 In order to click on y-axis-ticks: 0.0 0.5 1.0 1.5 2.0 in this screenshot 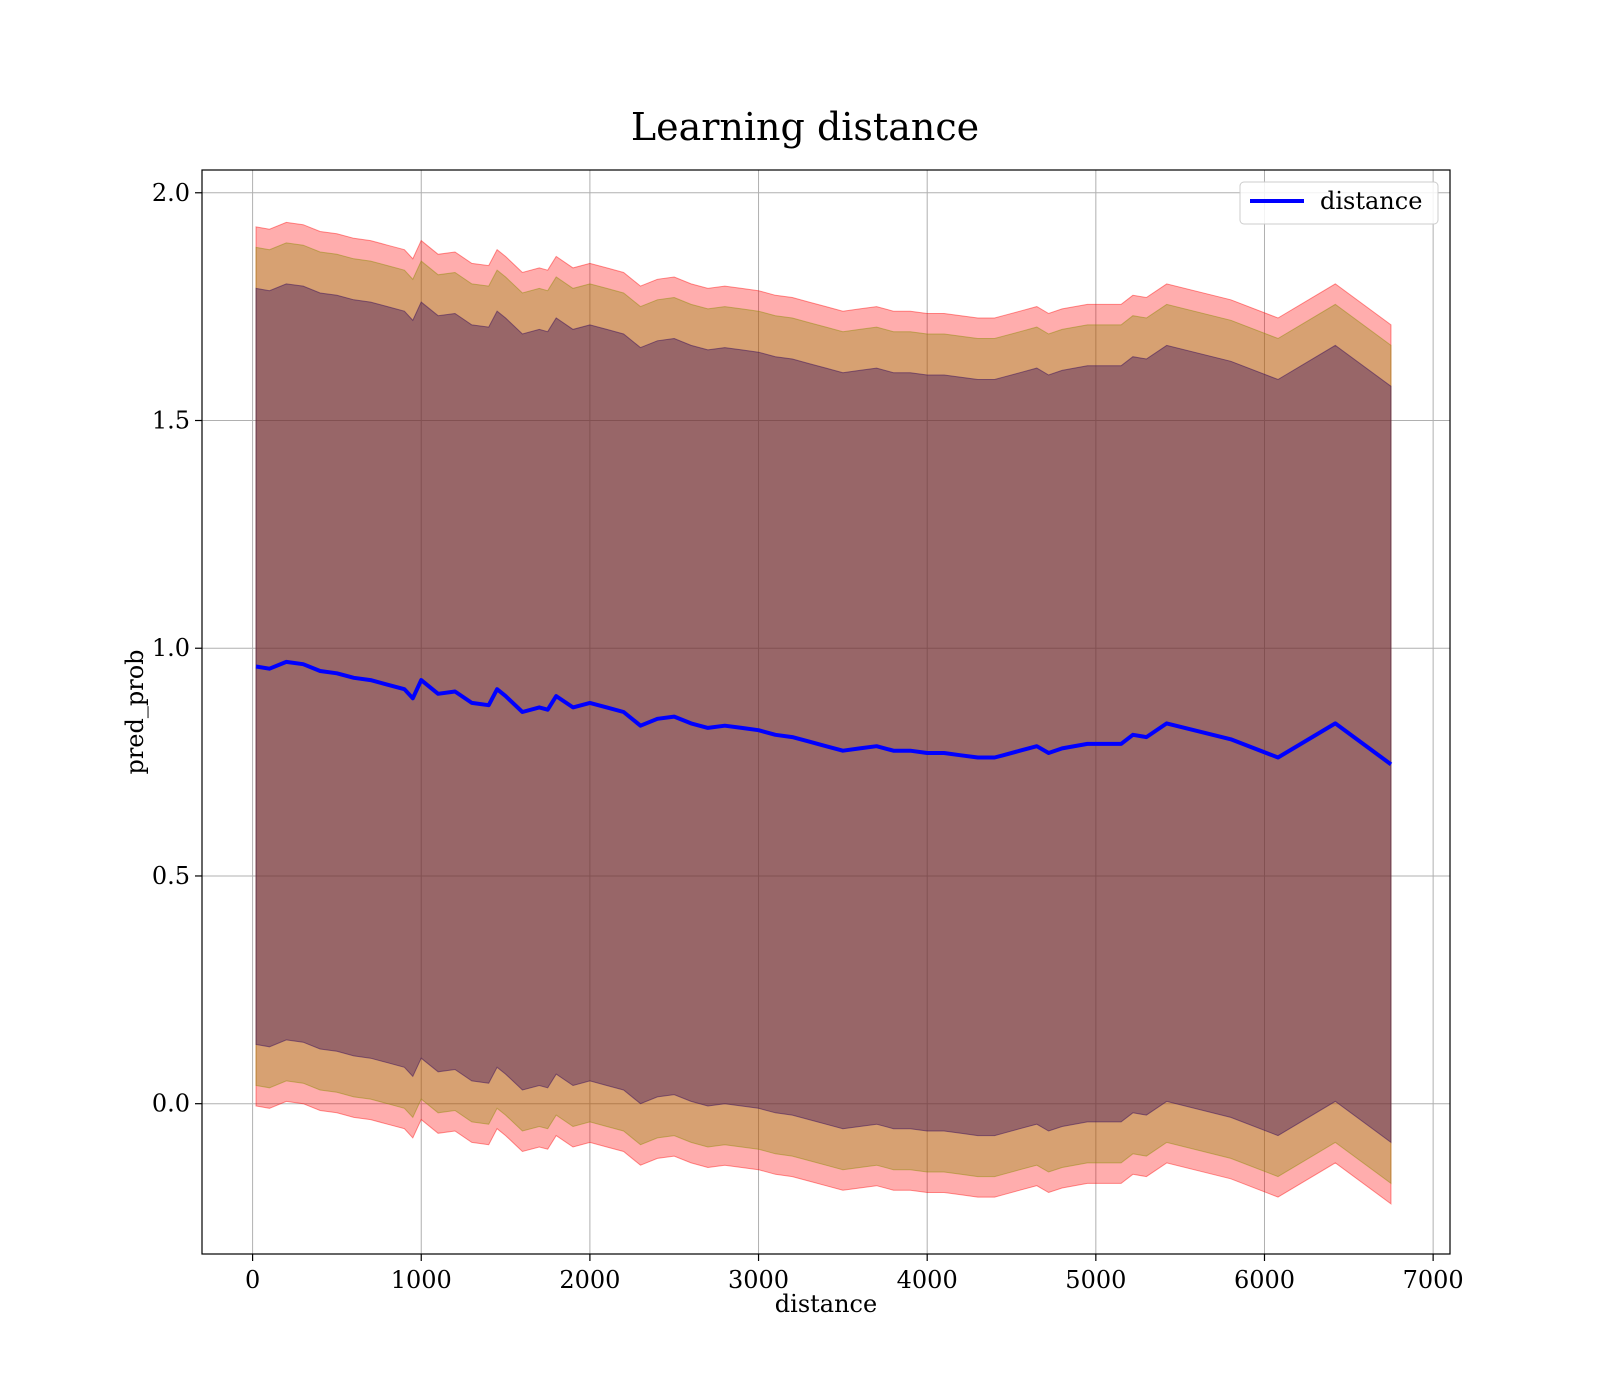, I will do `click(177, 648)`.